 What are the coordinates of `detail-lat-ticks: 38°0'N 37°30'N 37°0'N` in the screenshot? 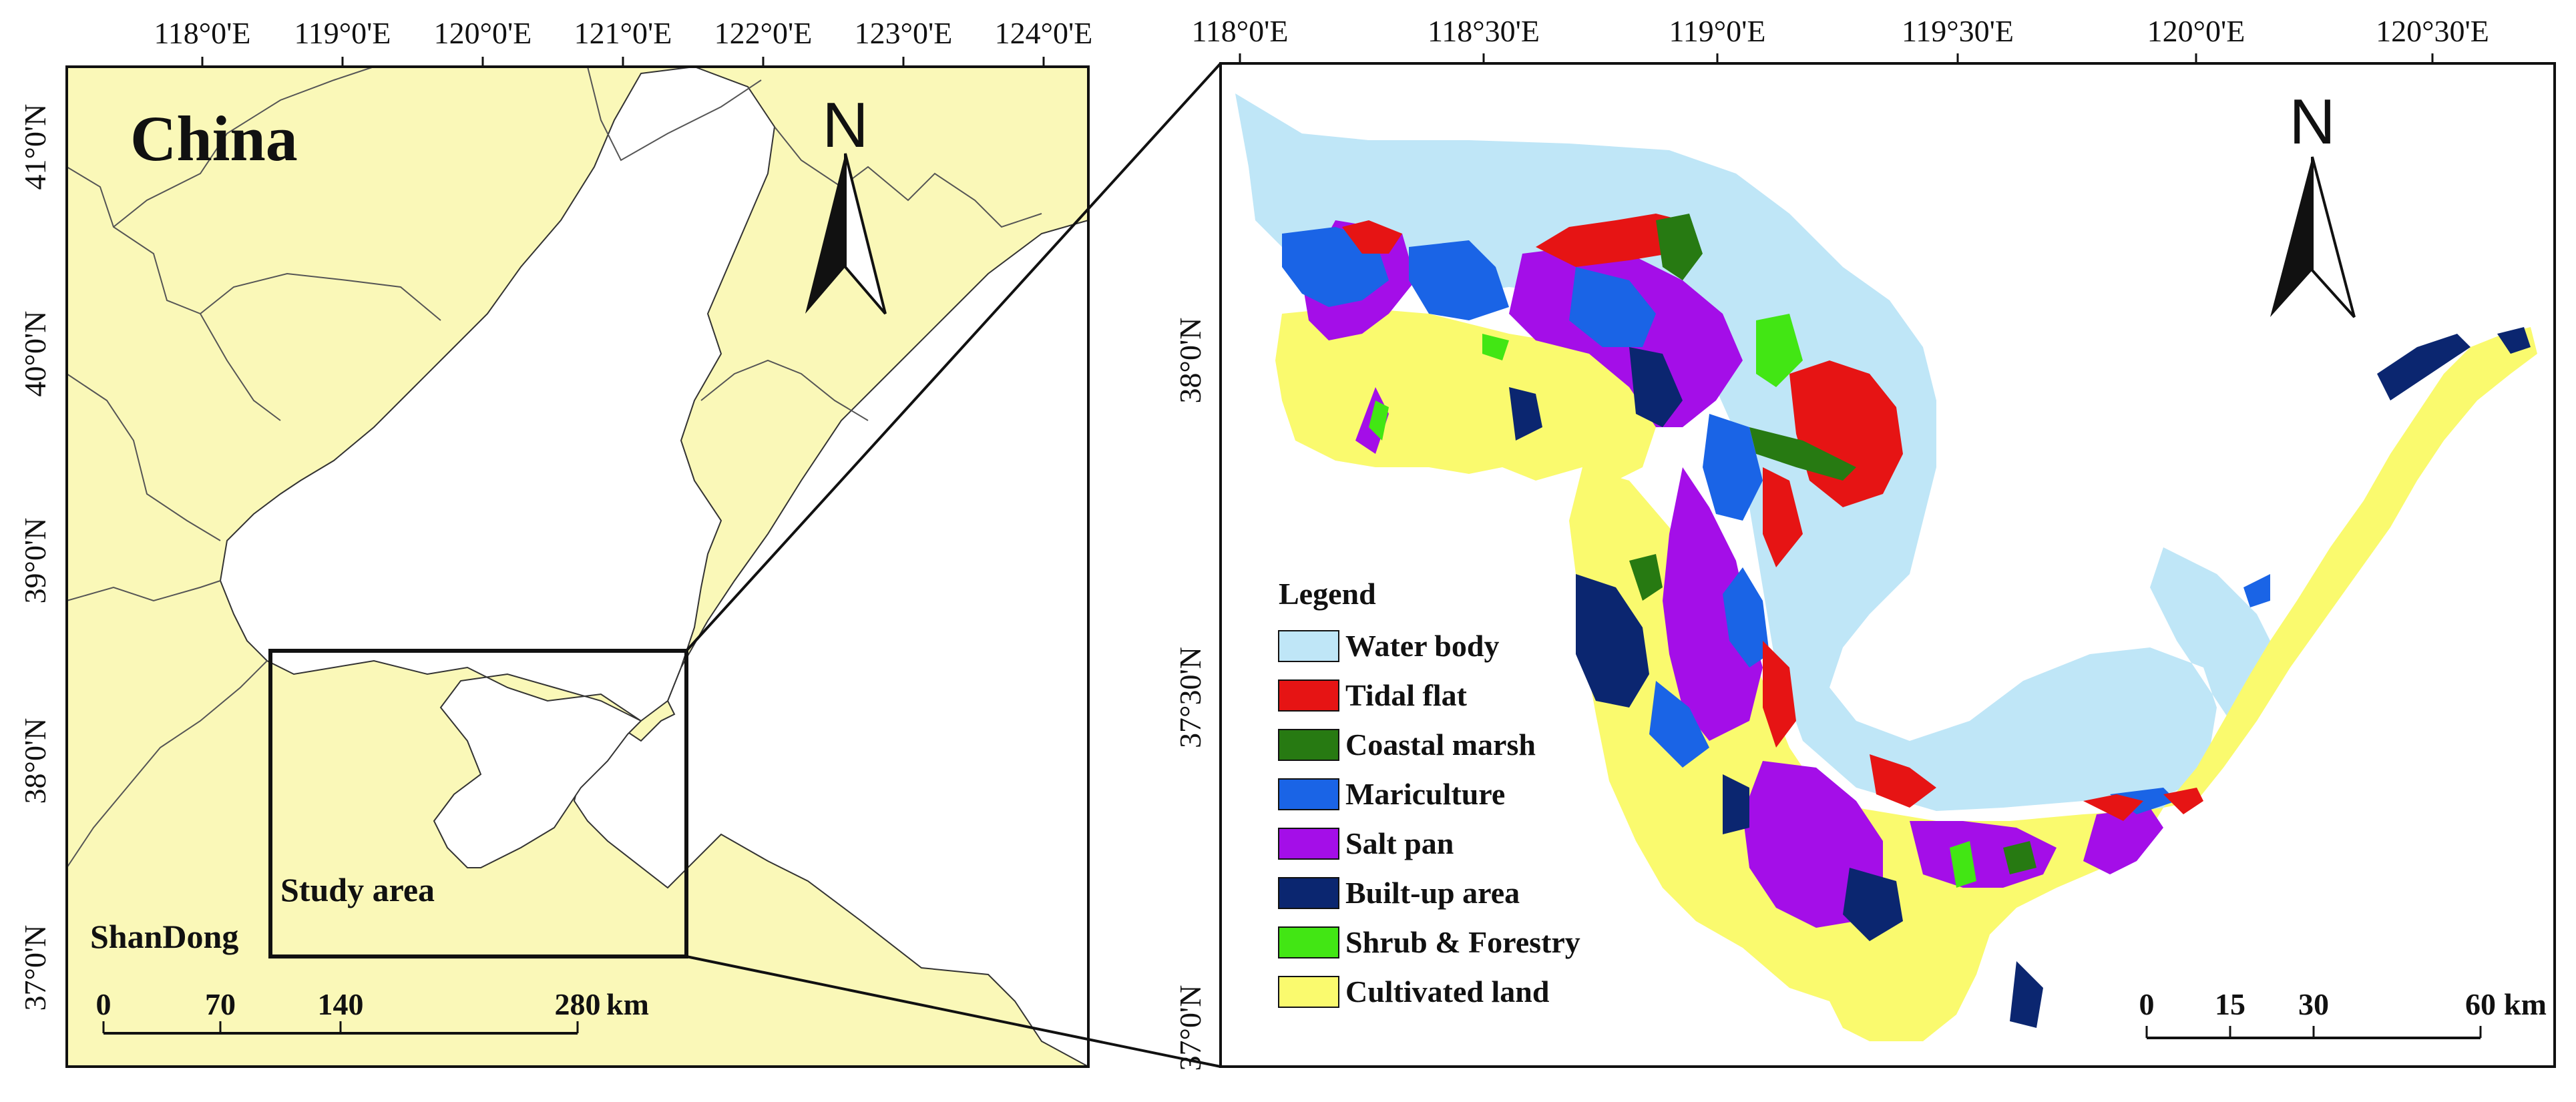 It's located at (1190, 694).